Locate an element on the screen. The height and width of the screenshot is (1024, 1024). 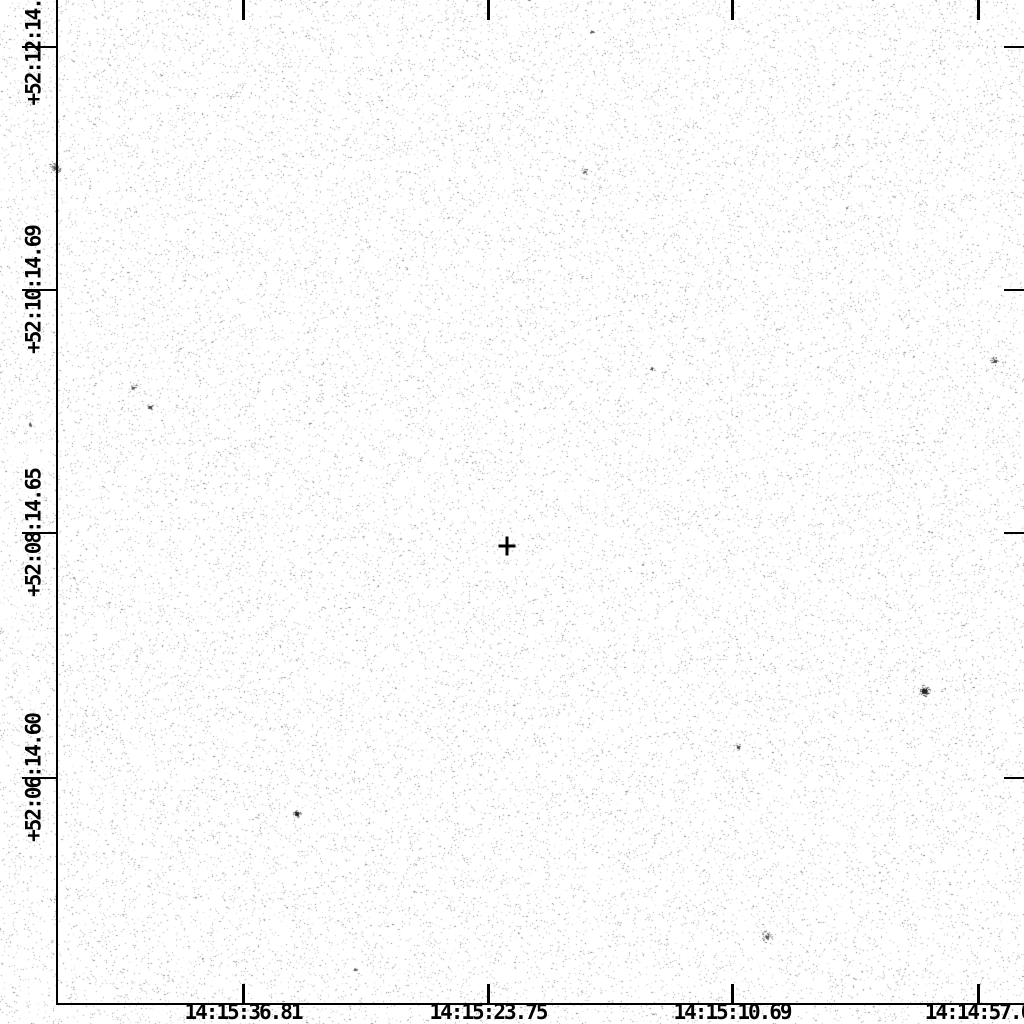
ra-tick-label: 14:15:36.81 is located at coordinates (243, 1012).